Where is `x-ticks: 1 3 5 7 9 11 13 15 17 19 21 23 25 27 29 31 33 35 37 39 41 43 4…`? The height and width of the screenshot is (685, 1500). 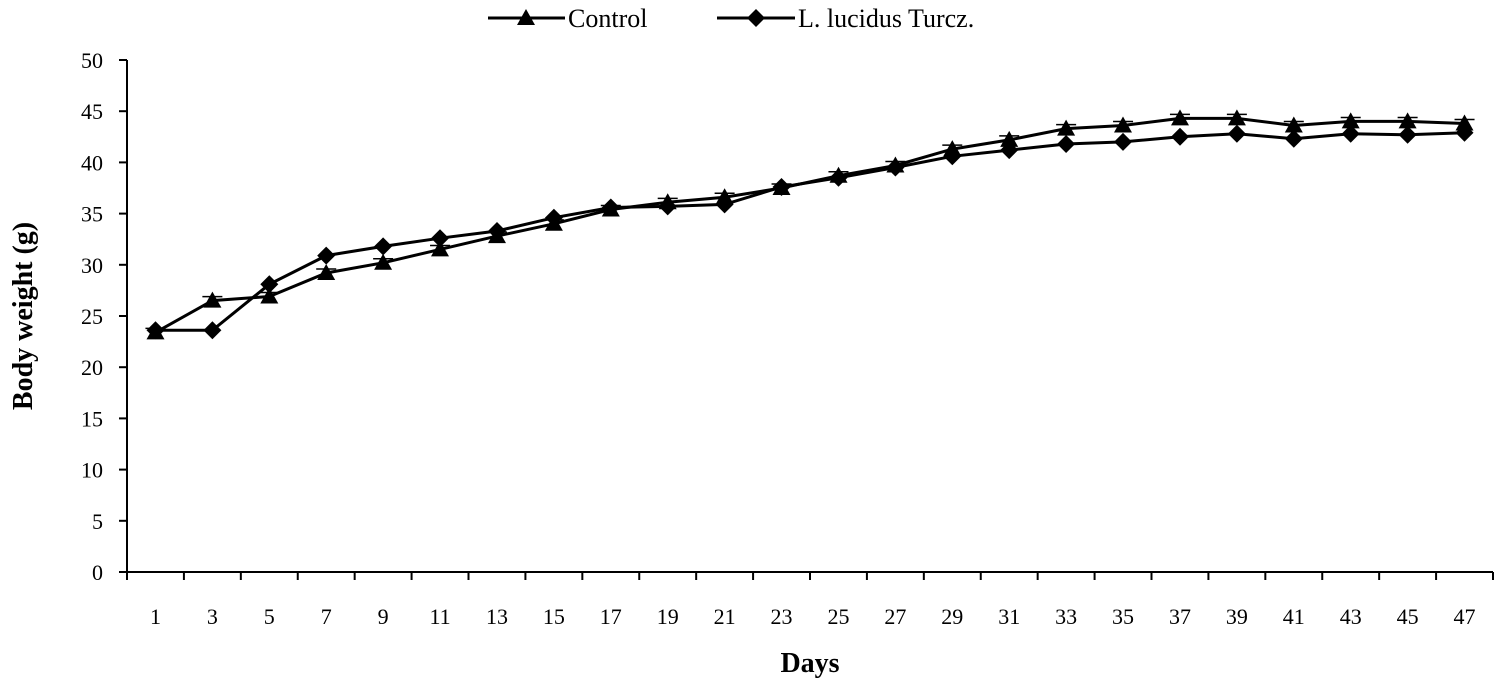
x-ticks: 1 3 5 7 9 11 13 15 17 19 21 23 25 27 29 31 33 35 37 39 41 43 4… is located at coordinates (810, 600).